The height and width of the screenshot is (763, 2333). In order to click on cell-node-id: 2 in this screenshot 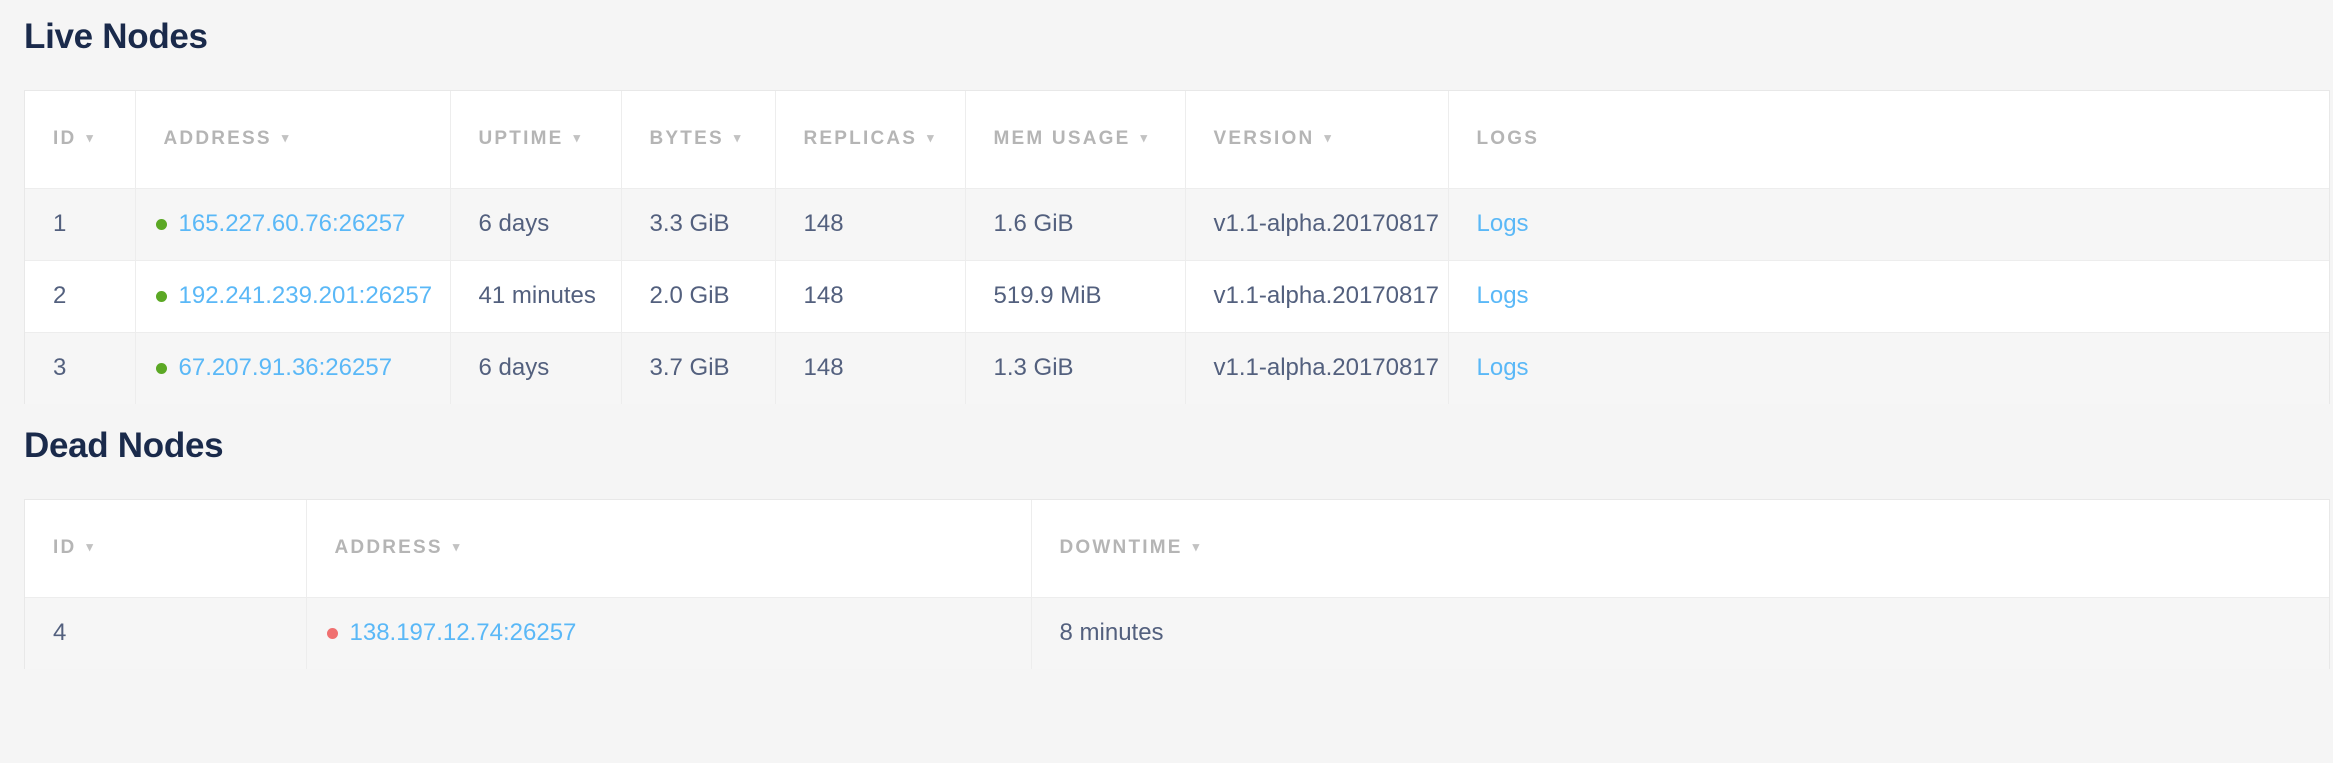, I will do `click(80, 295)`.